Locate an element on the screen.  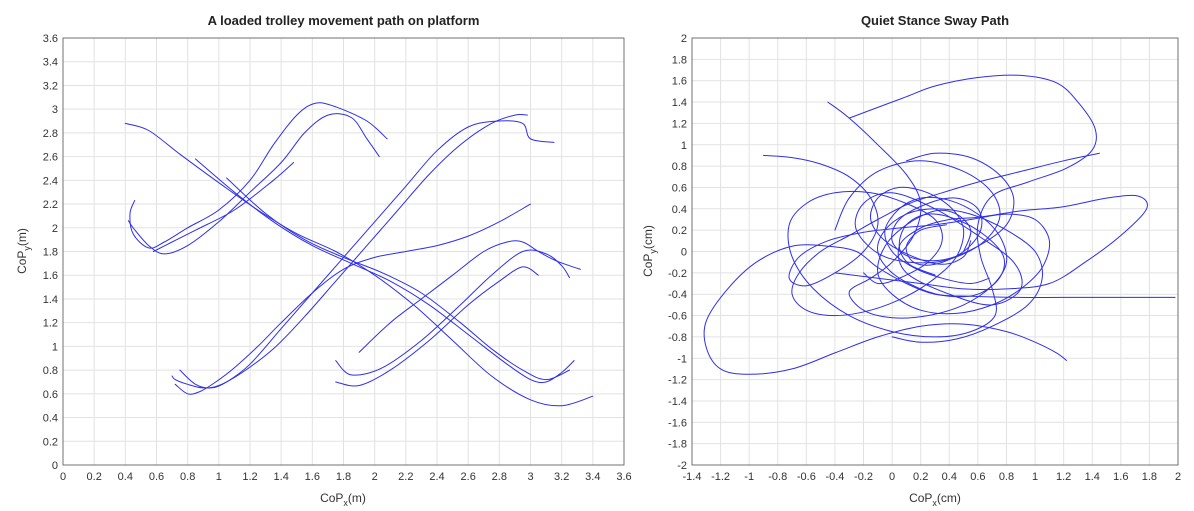
y-axis-label: CoPy(m) is located at coordinates (23, 251).